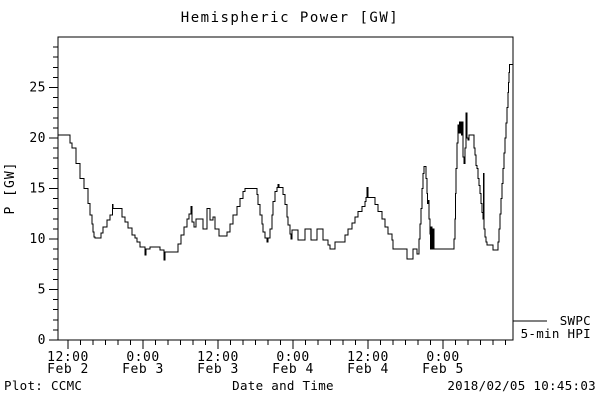 The height and width of the screenshot is (400, 600). I want to click on y-axis-label: P [GW], so click(10, 188).